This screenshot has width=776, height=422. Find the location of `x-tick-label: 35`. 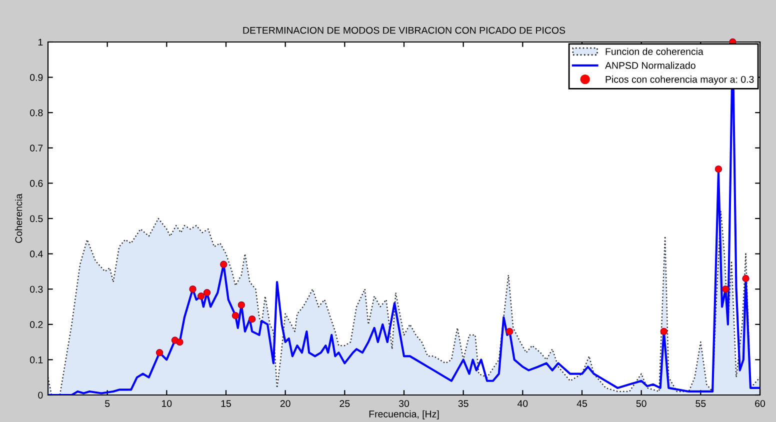

x-tick-label: 35 is located at coordinates (463, 403).